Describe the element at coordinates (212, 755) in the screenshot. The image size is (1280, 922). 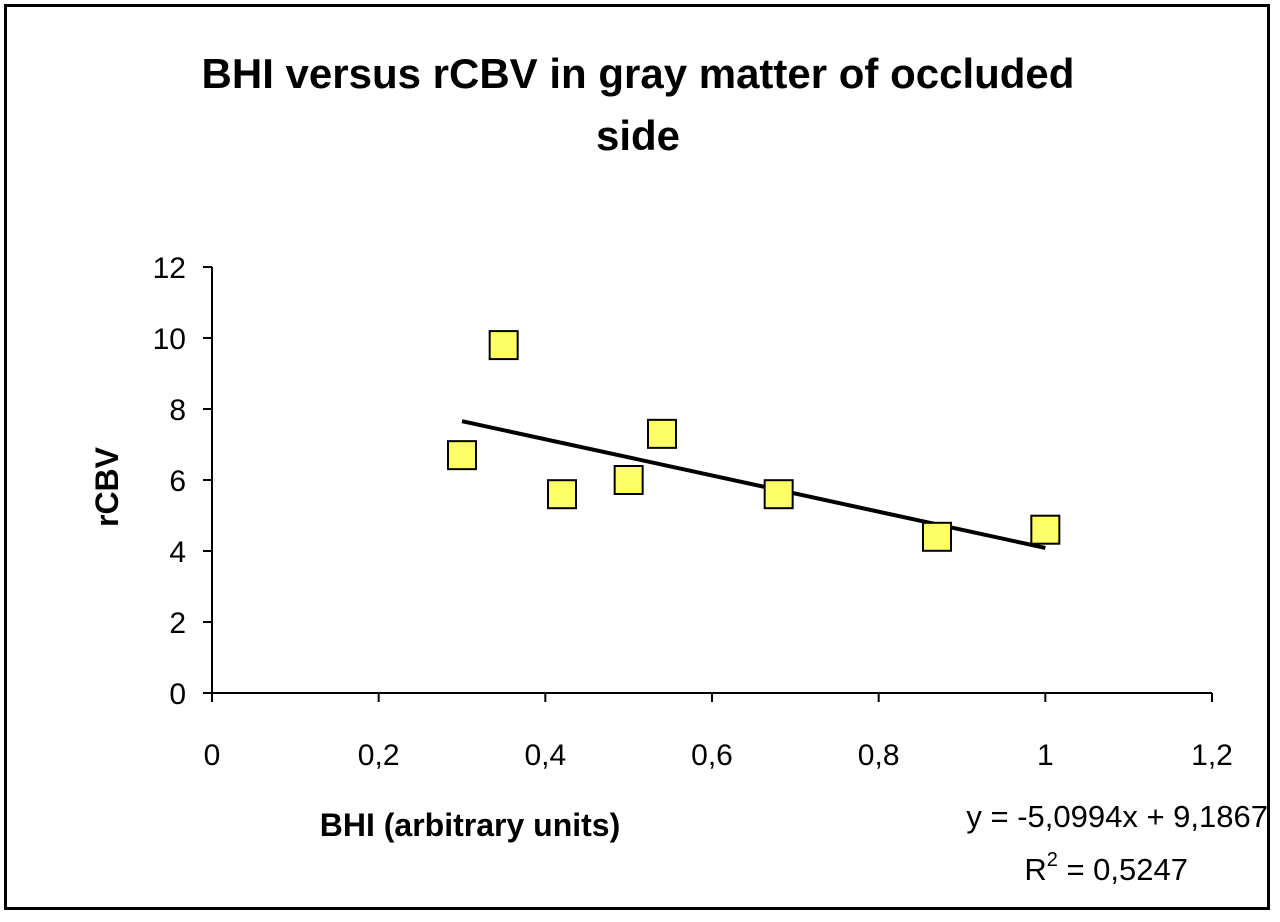
I see `x-tick-label: 0` at that location.